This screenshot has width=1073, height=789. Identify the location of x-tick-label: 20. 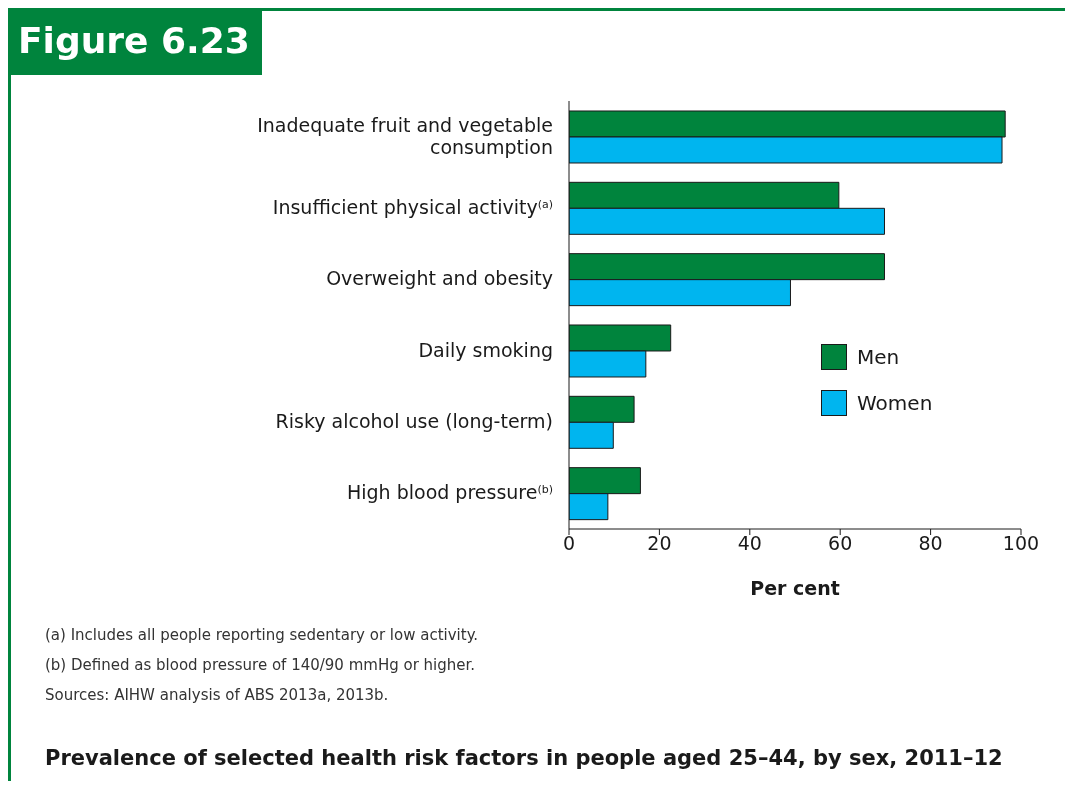
(659, 543).